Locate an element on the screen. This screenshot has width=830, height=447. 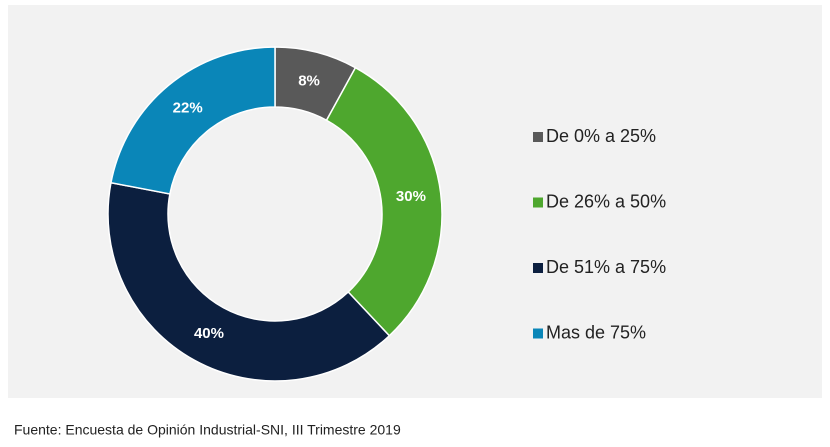
data-label: 30% is located at coordinates (411, 196).